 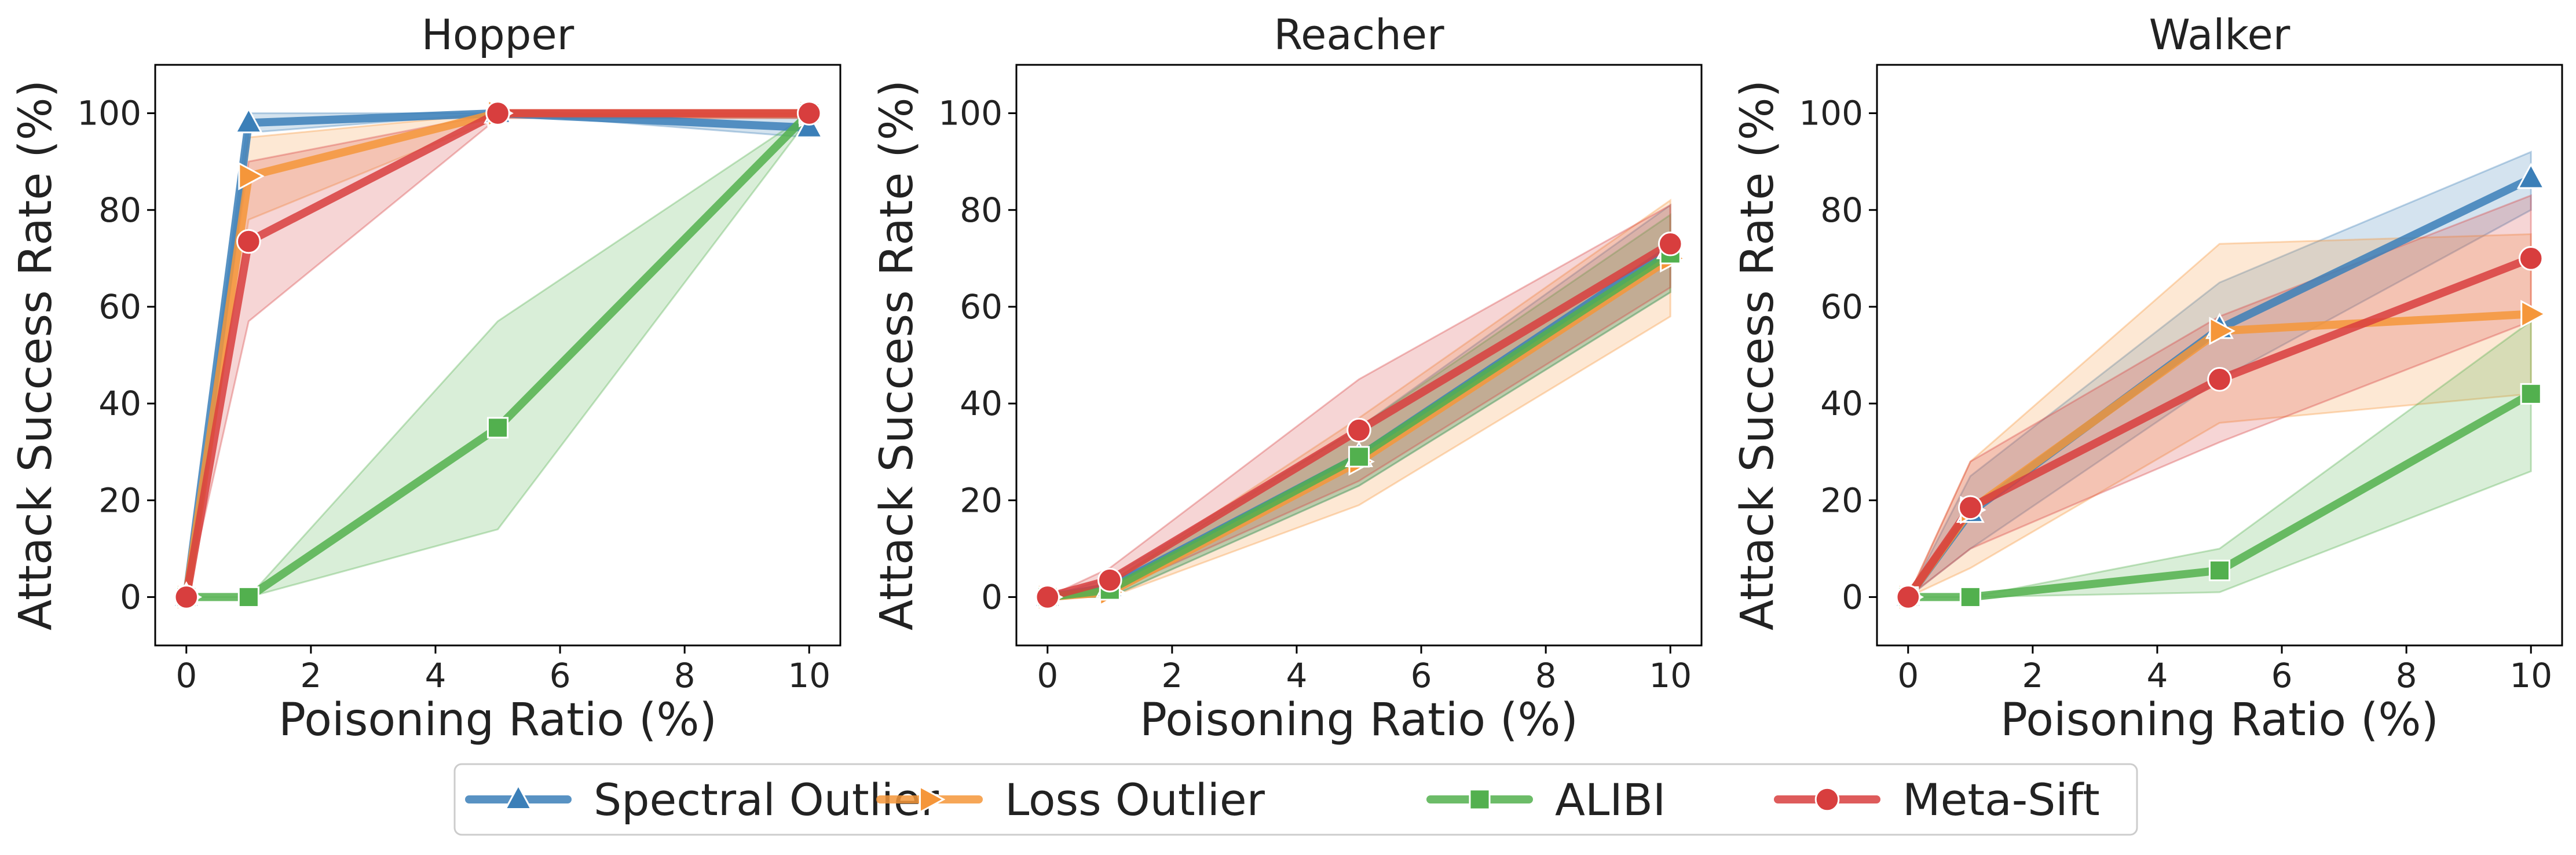 What do you see at coordinates (1827, 799) in the screenshot?
I see `legend-marker-meta-sift` at bounding box center [1827, 799].